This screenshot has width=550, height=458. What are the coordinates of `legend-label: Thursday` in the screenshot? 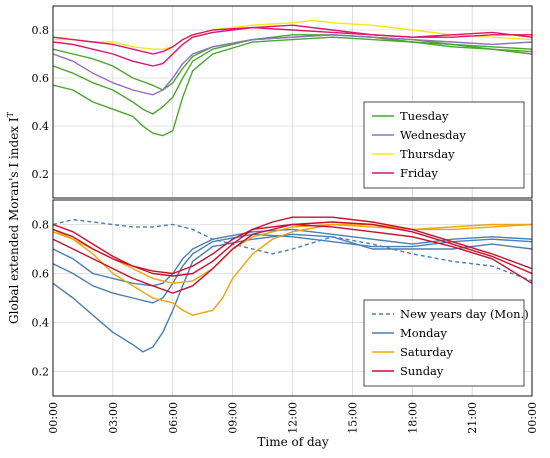 It's located at (427, 154).